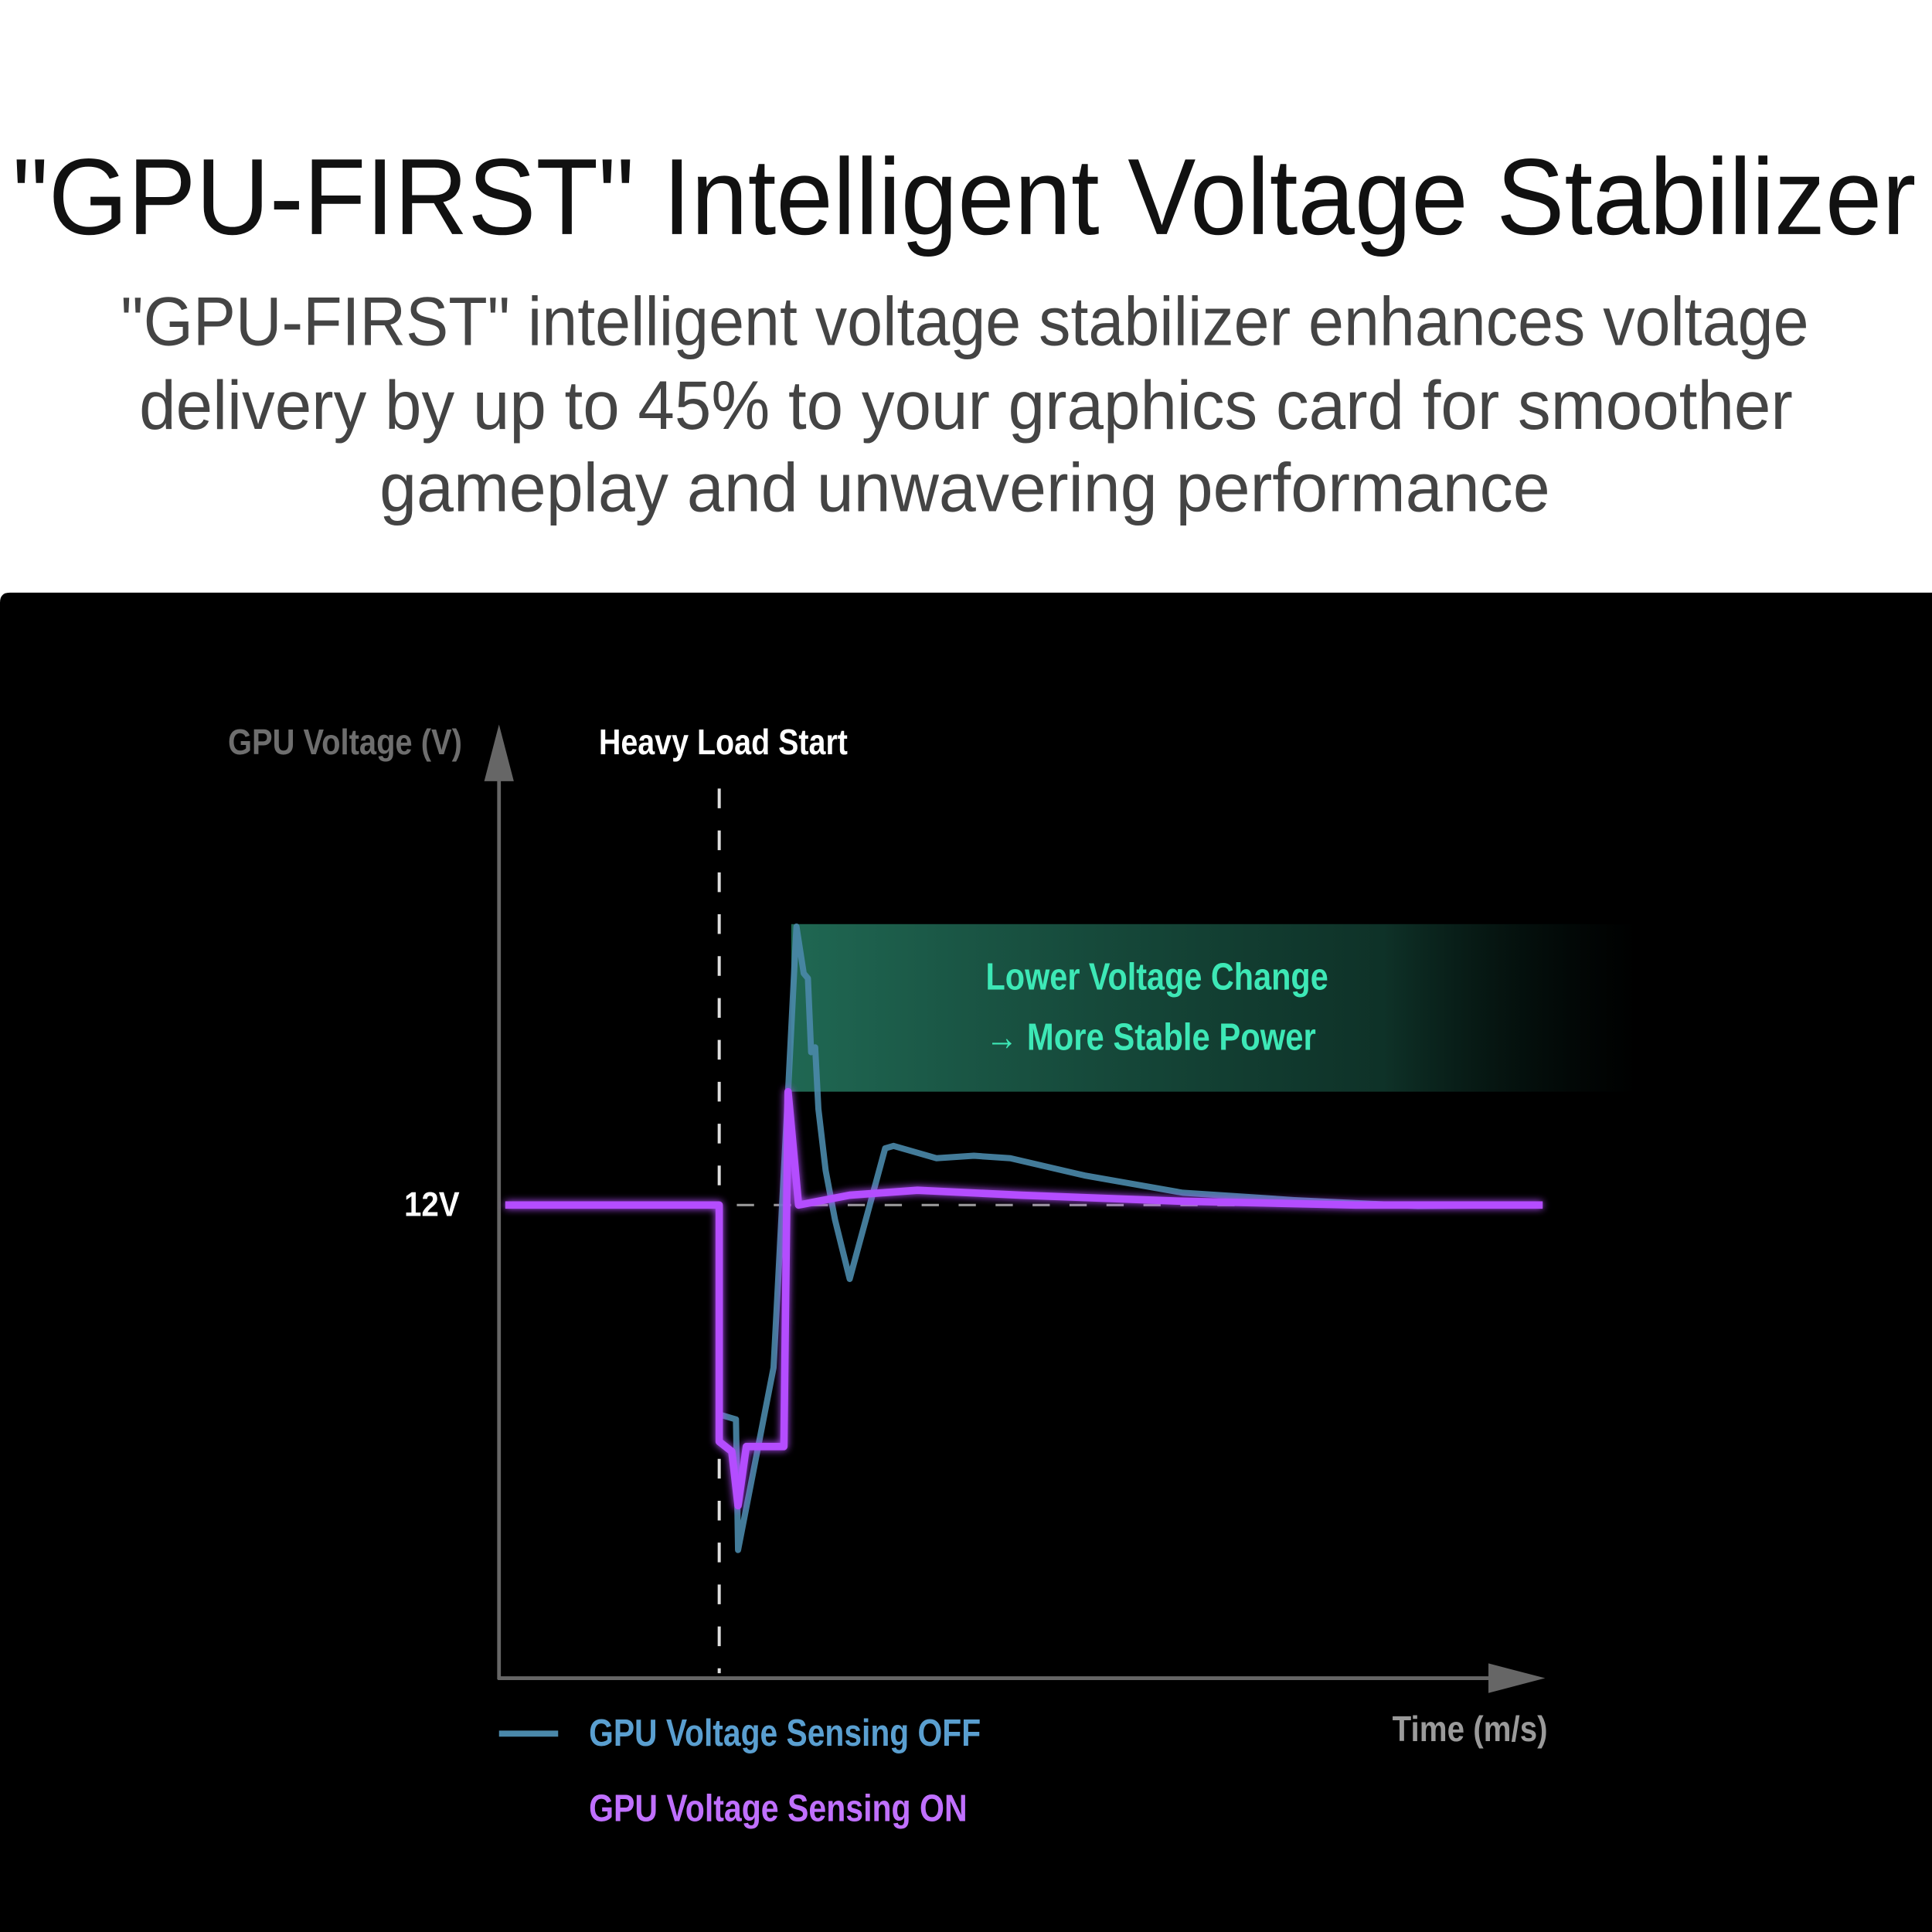  Describe the element at coordinates (1470, 1729) in the screenshot. I see `x-axis-label: Time (m/s)` at that location.